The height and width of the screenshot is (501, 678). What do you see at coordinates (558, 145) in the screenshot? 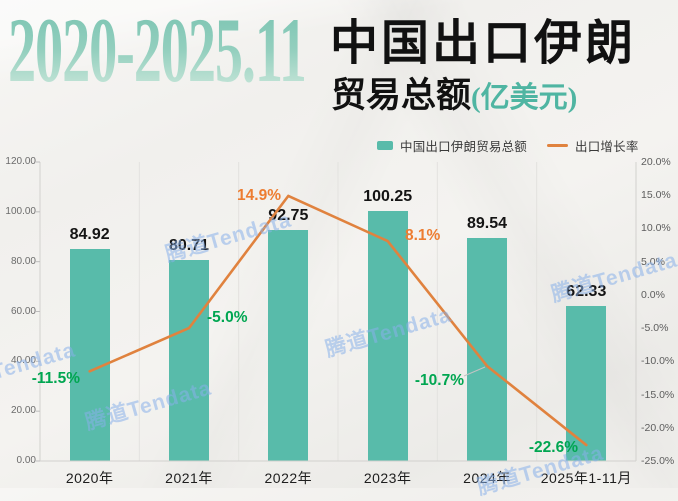
I see `legend-line-swatch` at bounding box center [558, 145].